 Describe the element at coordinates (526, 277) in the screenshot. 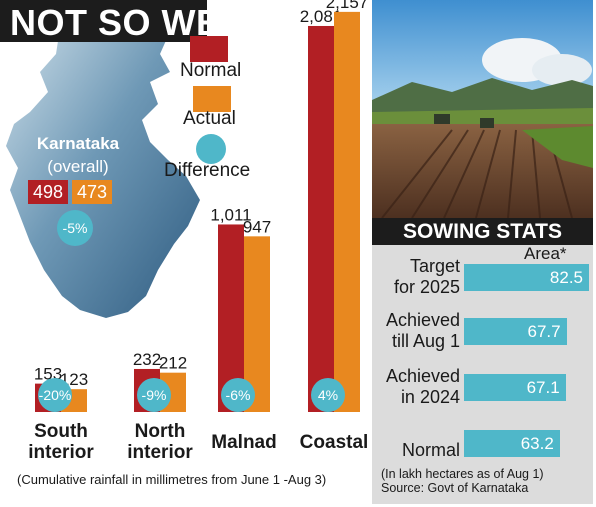

I see `sowing-bar: 82.5` at that location.